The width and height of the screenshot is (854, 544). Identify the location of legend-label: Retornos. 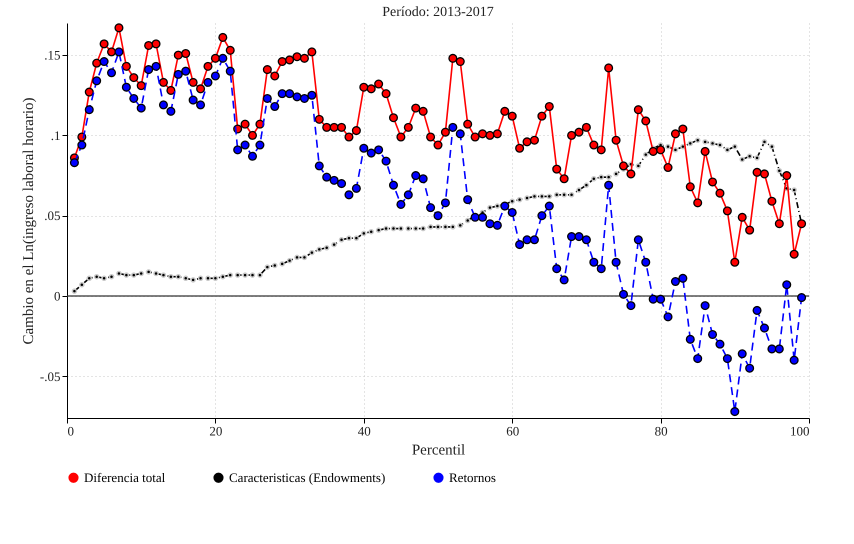
(472, 477).